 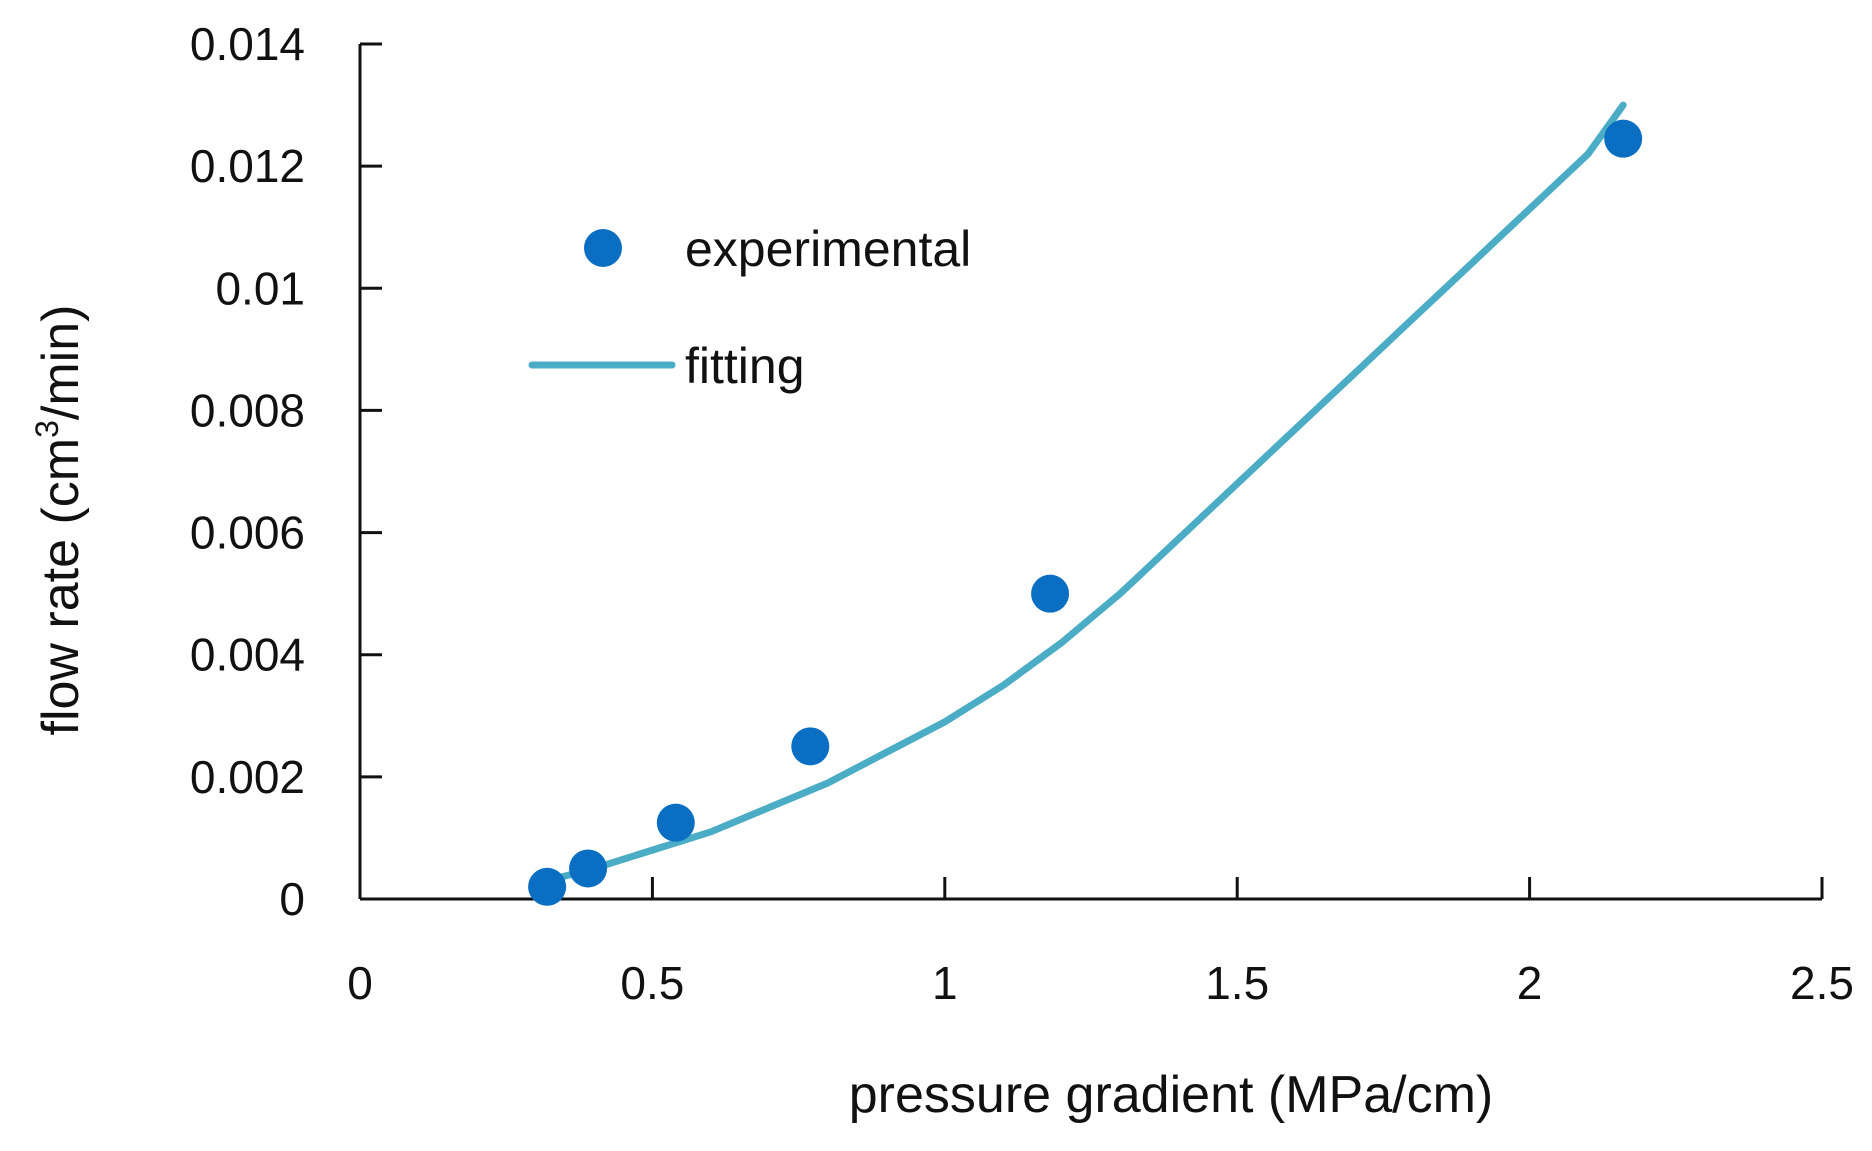 I want to click on legend-marker-experimental, so click(x=603, y=248).